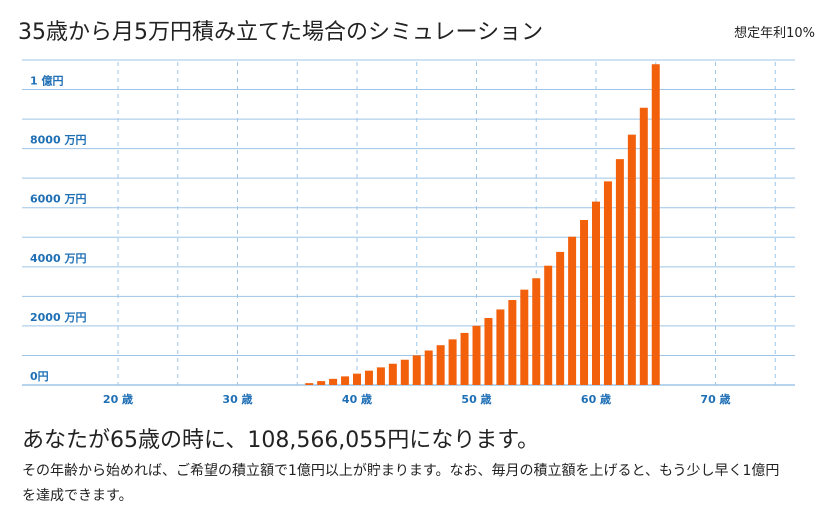 Image resolution: width=823 pixels, height=521 pixels. What do you see at coordinates (715, 399) in the screenshot?
I see `x-tick-label: 70 歳` at bounding box center [715, 399].